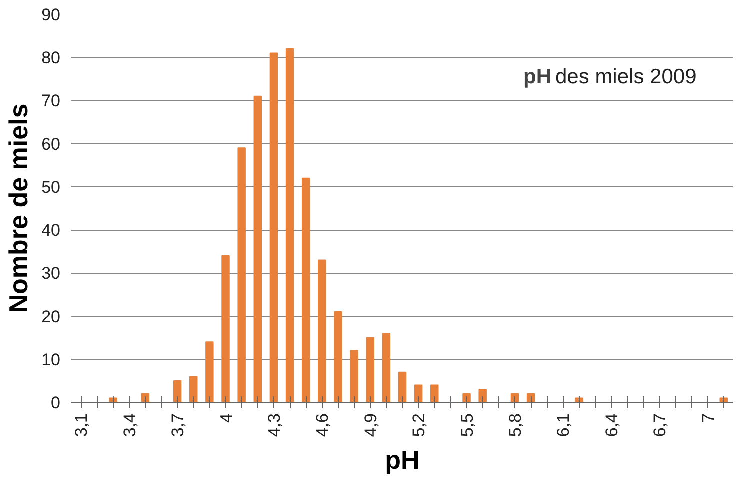 Image resolution: width=737 pixels, height=478 pixels. I want to click on x-axis-title: pH, so click(402, 460).